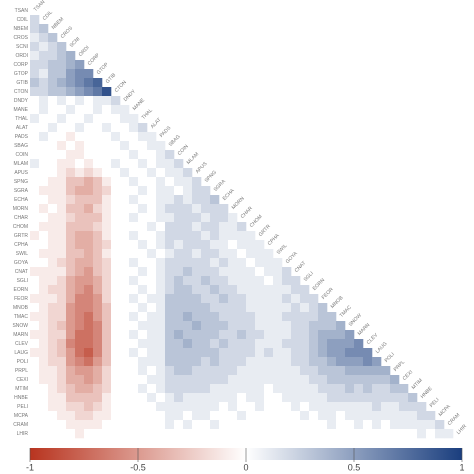 The height and width of the screenshot is (474, 474). What do you see at coordinates (462, 429) in the screenshot?
I see `column-label: LHIR` at bounding box center [462, 429].